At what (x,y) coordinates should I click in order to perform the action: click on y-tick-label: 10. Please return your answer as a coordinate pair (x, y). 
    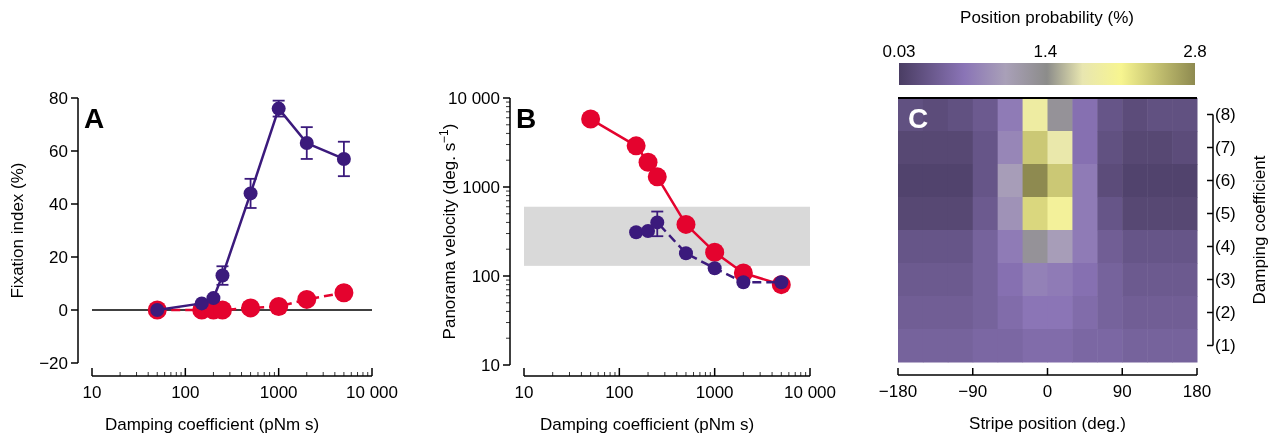
    Looking at the image, I should click on (490, 365).